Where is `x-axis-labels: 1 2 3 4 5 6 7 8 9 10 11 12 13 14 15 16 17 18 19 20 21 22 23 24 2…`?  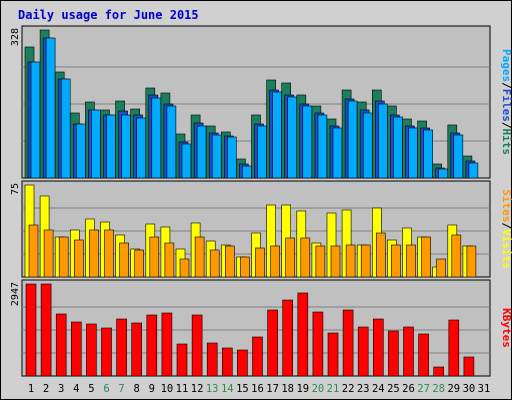
x-axis-labels: 1 2 3 4 5 6 7 8 9 10 11 12 13 14 15 16 17 18 19 20 21 22 23 24 2… is located at coordinates (259, 389).